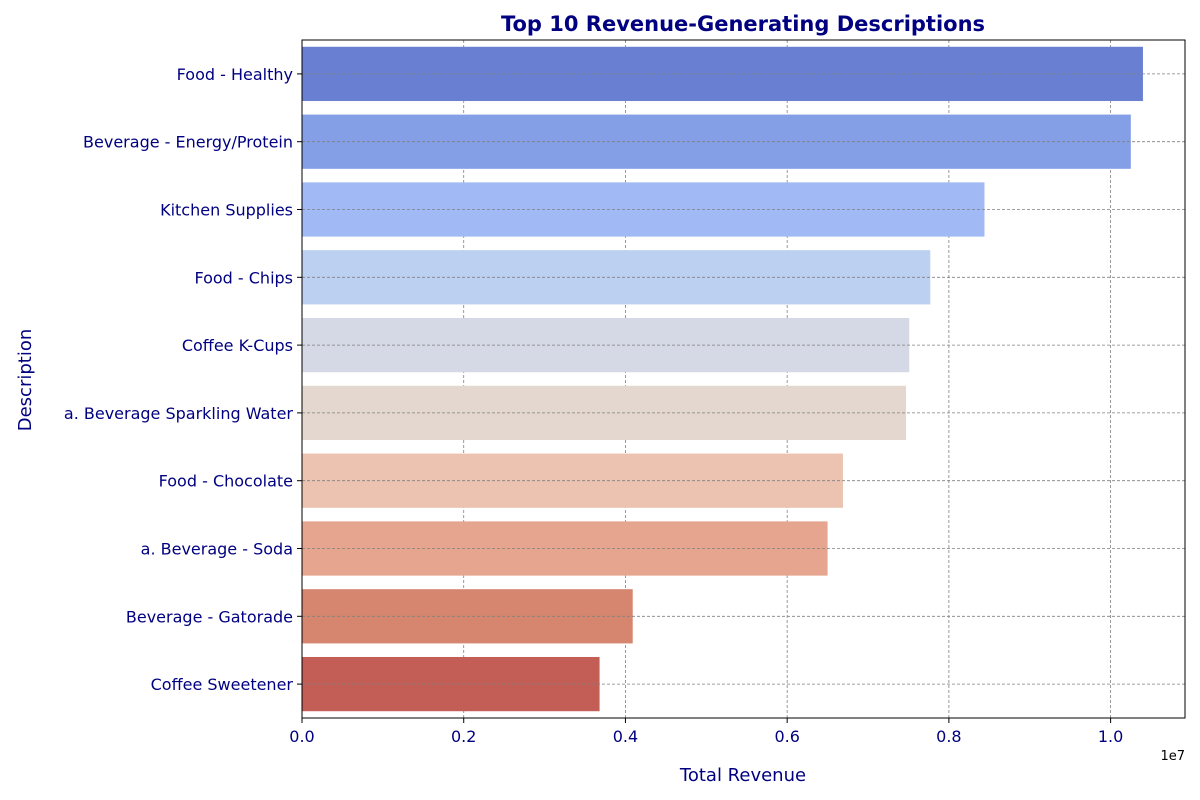 This screenshot has width=1200, height=800. I want to click on y-axis-label: Description, so click(25, 380).